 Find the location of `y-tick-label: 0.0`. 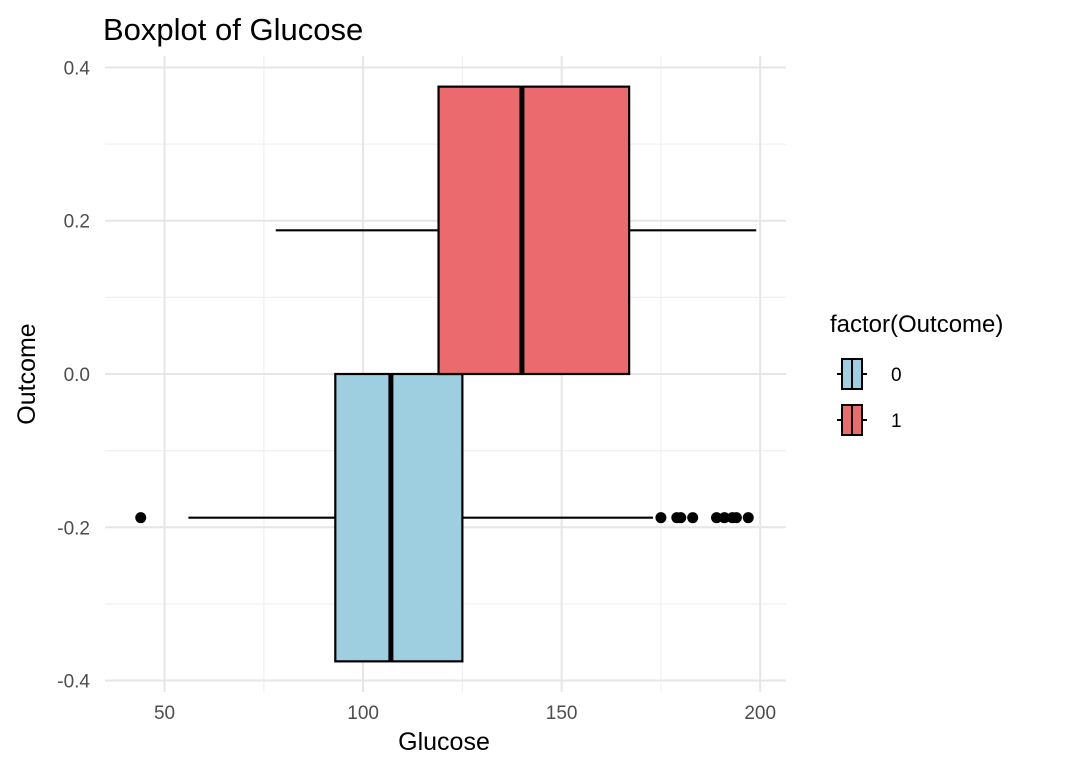

y-tick-label: 0.0 is located at coordinates (77, 375).